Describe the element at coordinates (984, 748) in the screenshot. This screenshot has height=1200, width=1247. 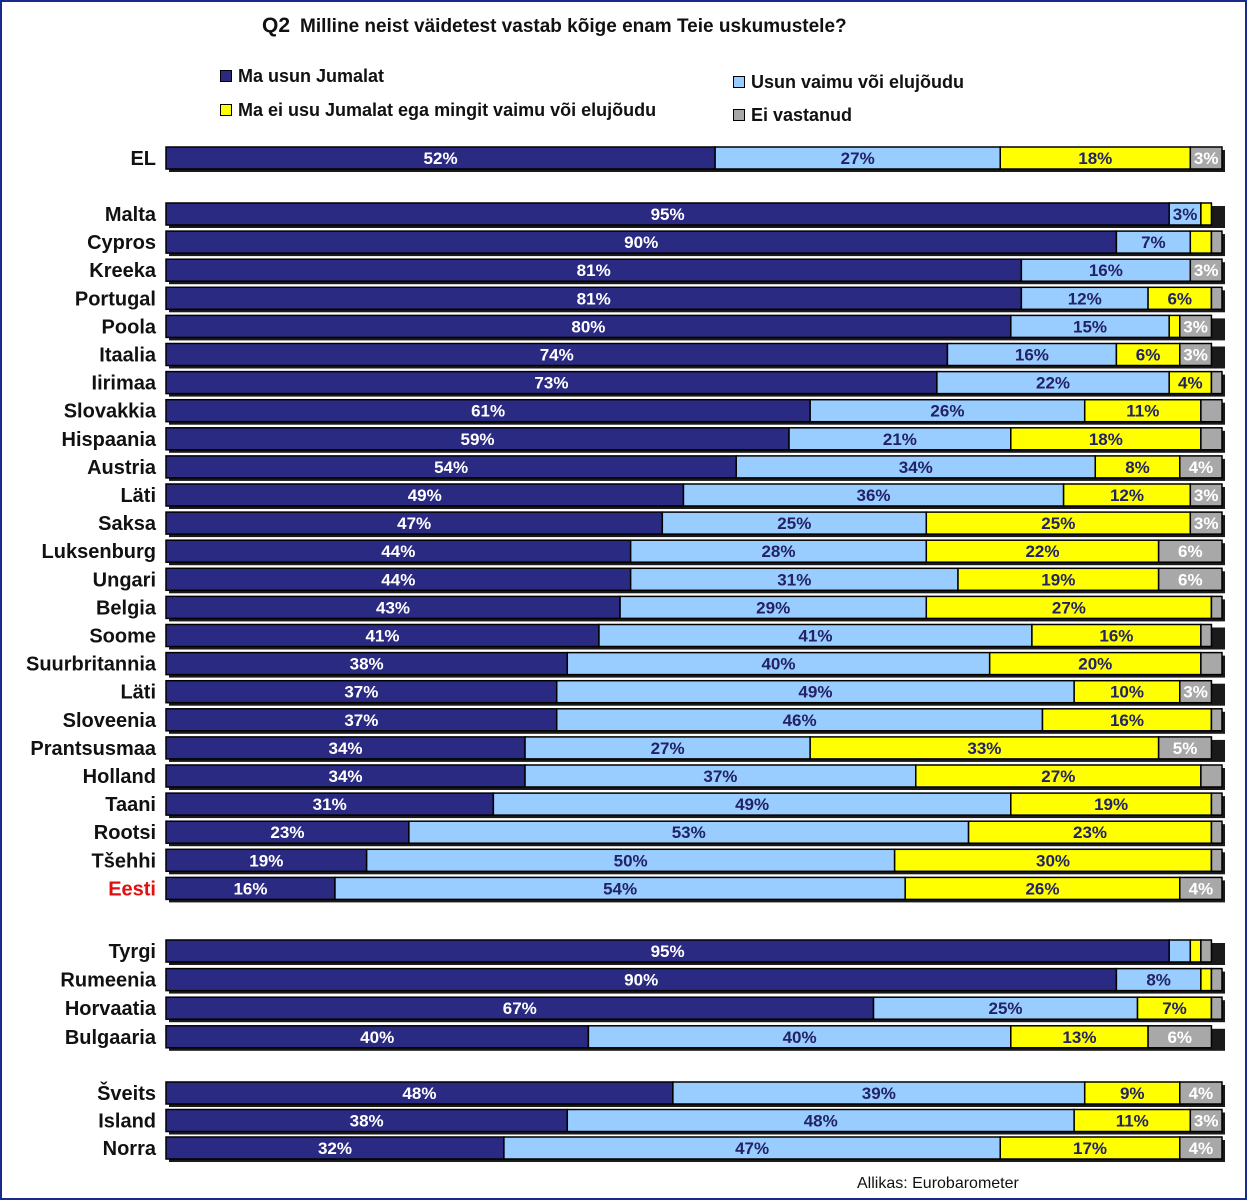
I see `data-label: 33%` at that location.